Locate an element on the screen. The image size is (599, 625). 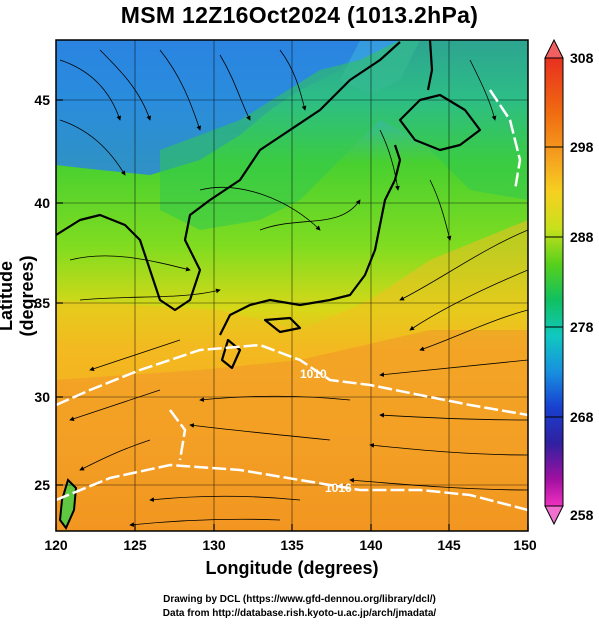
y-tick-label: 45 is located at coordinates (42, 100).